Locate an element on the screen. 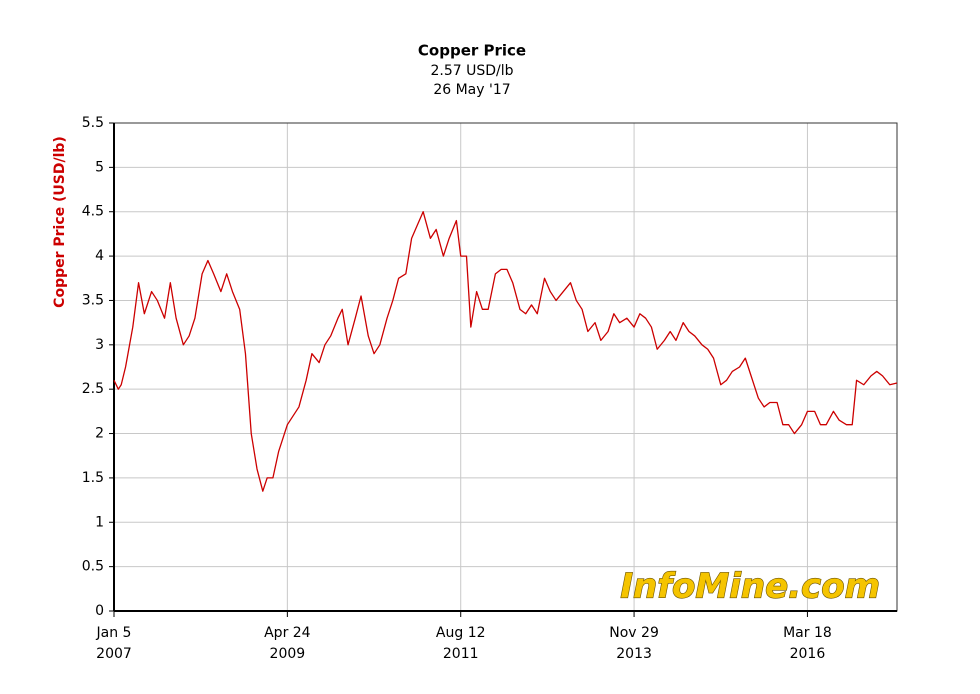 This screenshot has width=980, height=694. chart-title: Copper Price is located at coordinates (472, 51).